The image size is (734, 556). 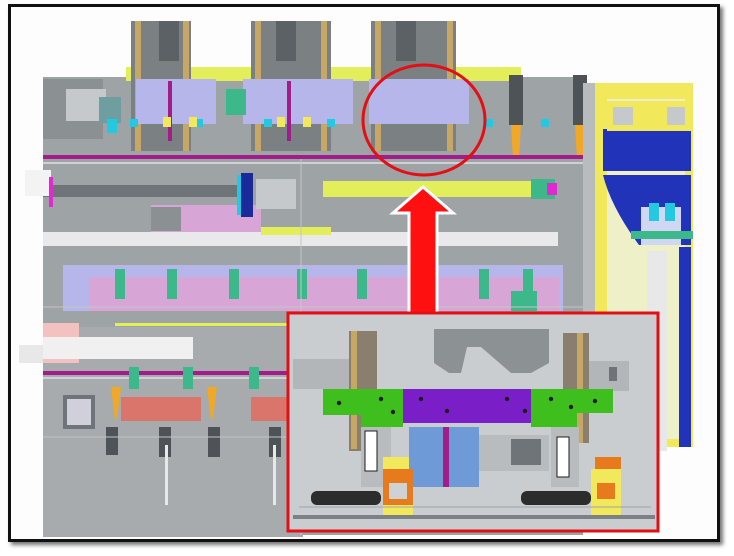 What do you see at coordinates (428, 189) in the screenshot?
I see `center-yellow-bar` at bounding box center [428, 189].